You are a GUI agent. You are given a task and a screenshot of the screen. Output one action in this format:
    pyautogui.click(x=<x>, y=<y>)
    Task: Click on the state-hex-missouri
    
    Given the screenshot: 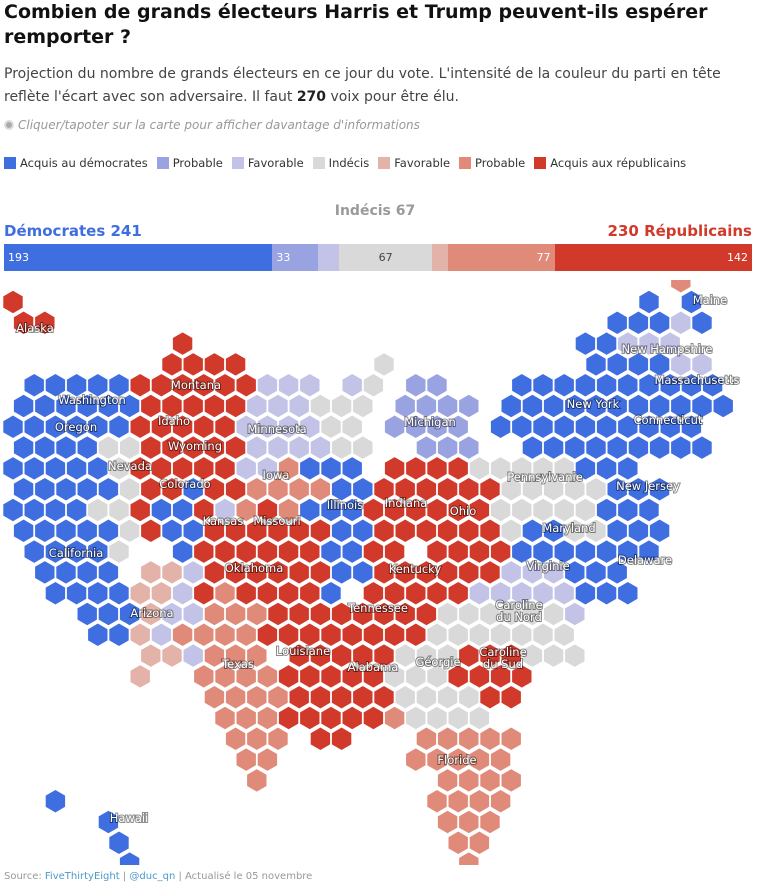 What is the action you would take?
    pyautogui.click(x=320, y=572)
    